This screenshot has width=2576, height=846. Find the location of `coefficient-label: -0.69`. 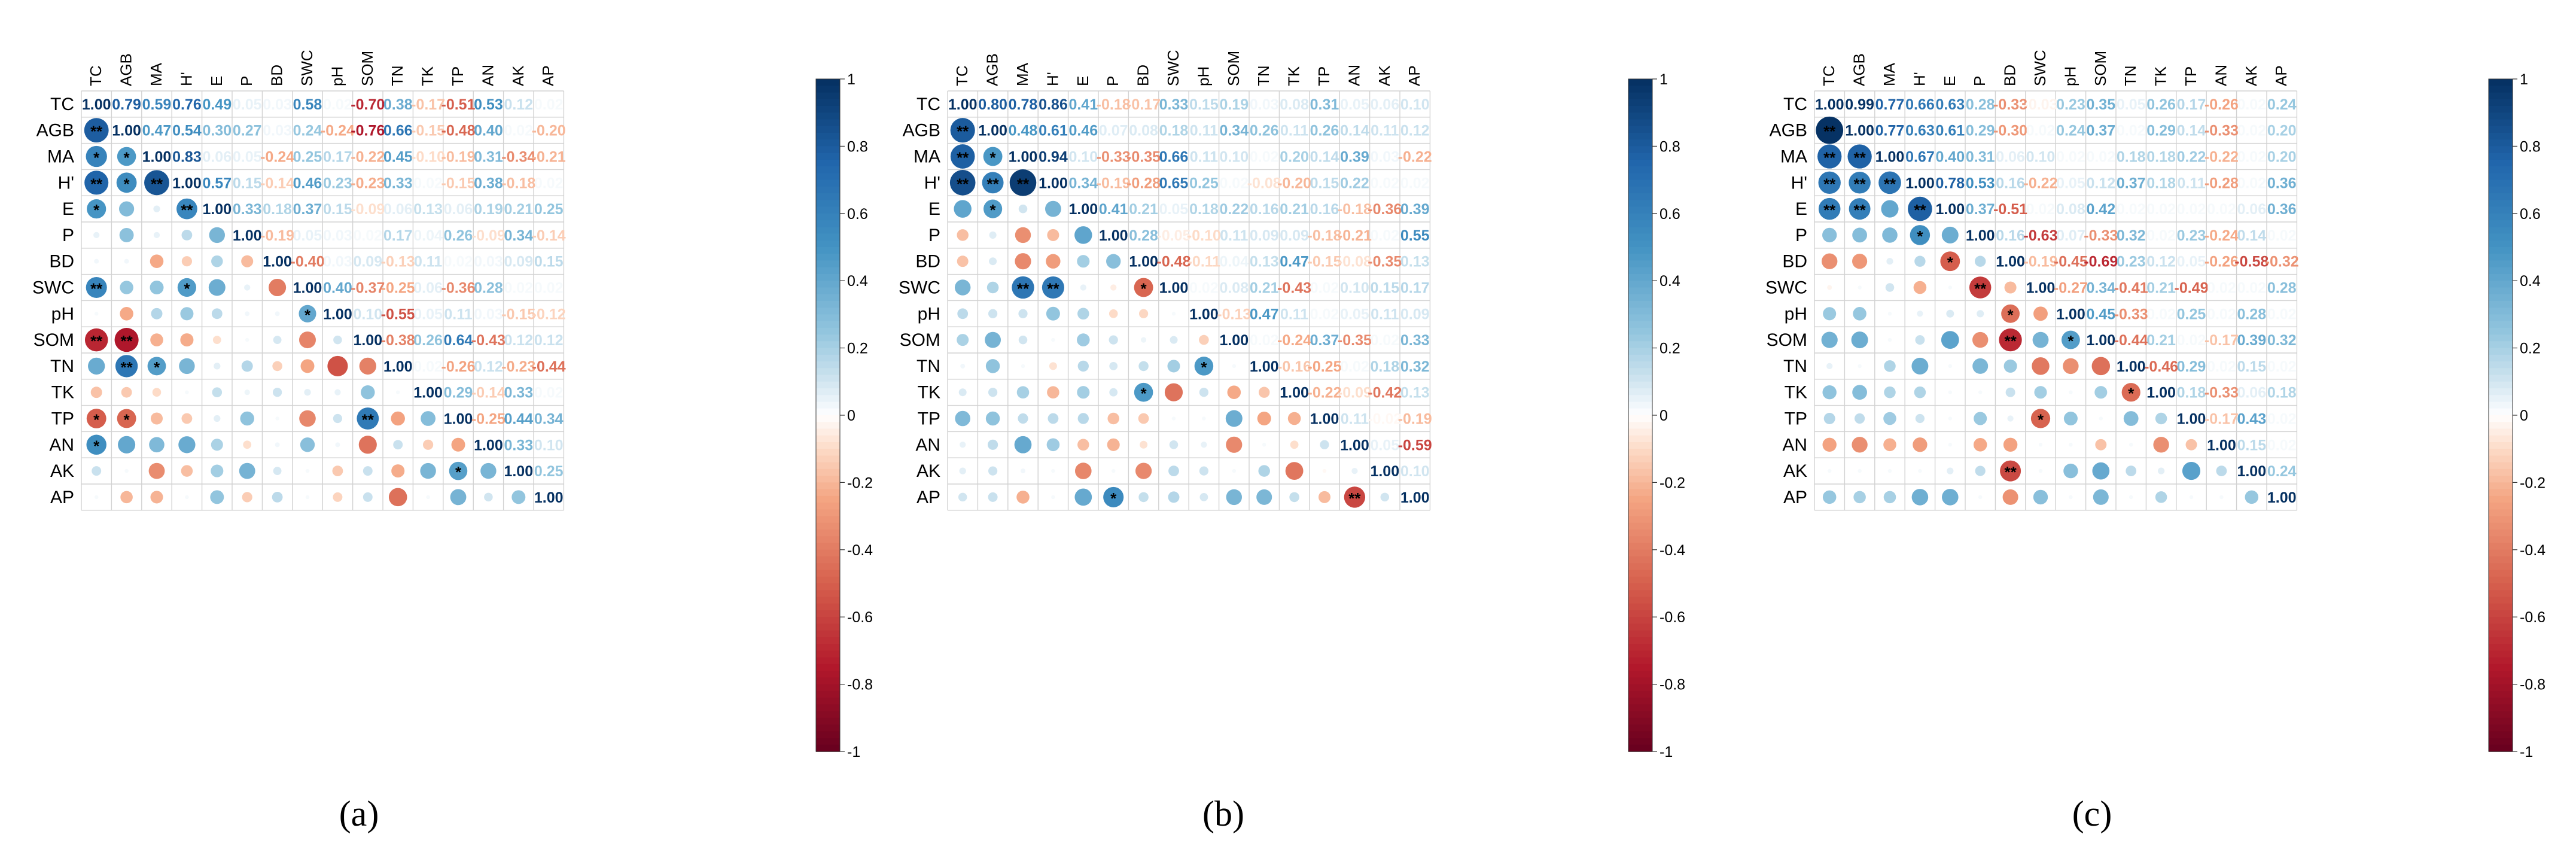

coefficient-label: -0.69 is located at coordinates (2101, 262).